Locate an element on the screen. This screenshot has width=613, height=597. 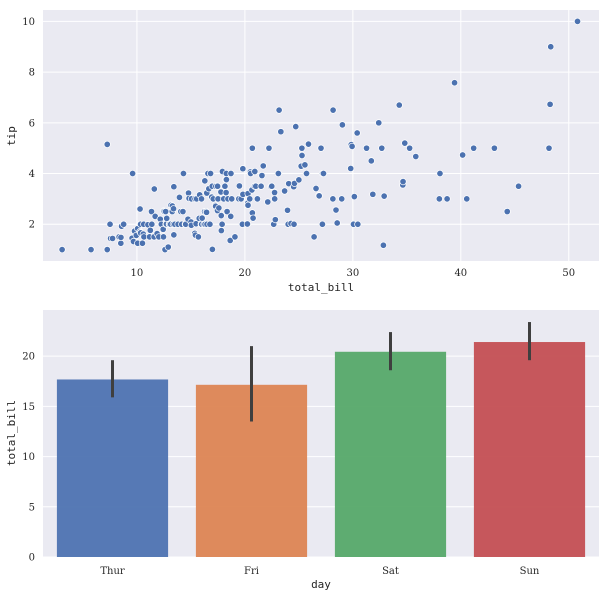
scatter-x-tick-label: 20 is located at coordinates (245, 273).